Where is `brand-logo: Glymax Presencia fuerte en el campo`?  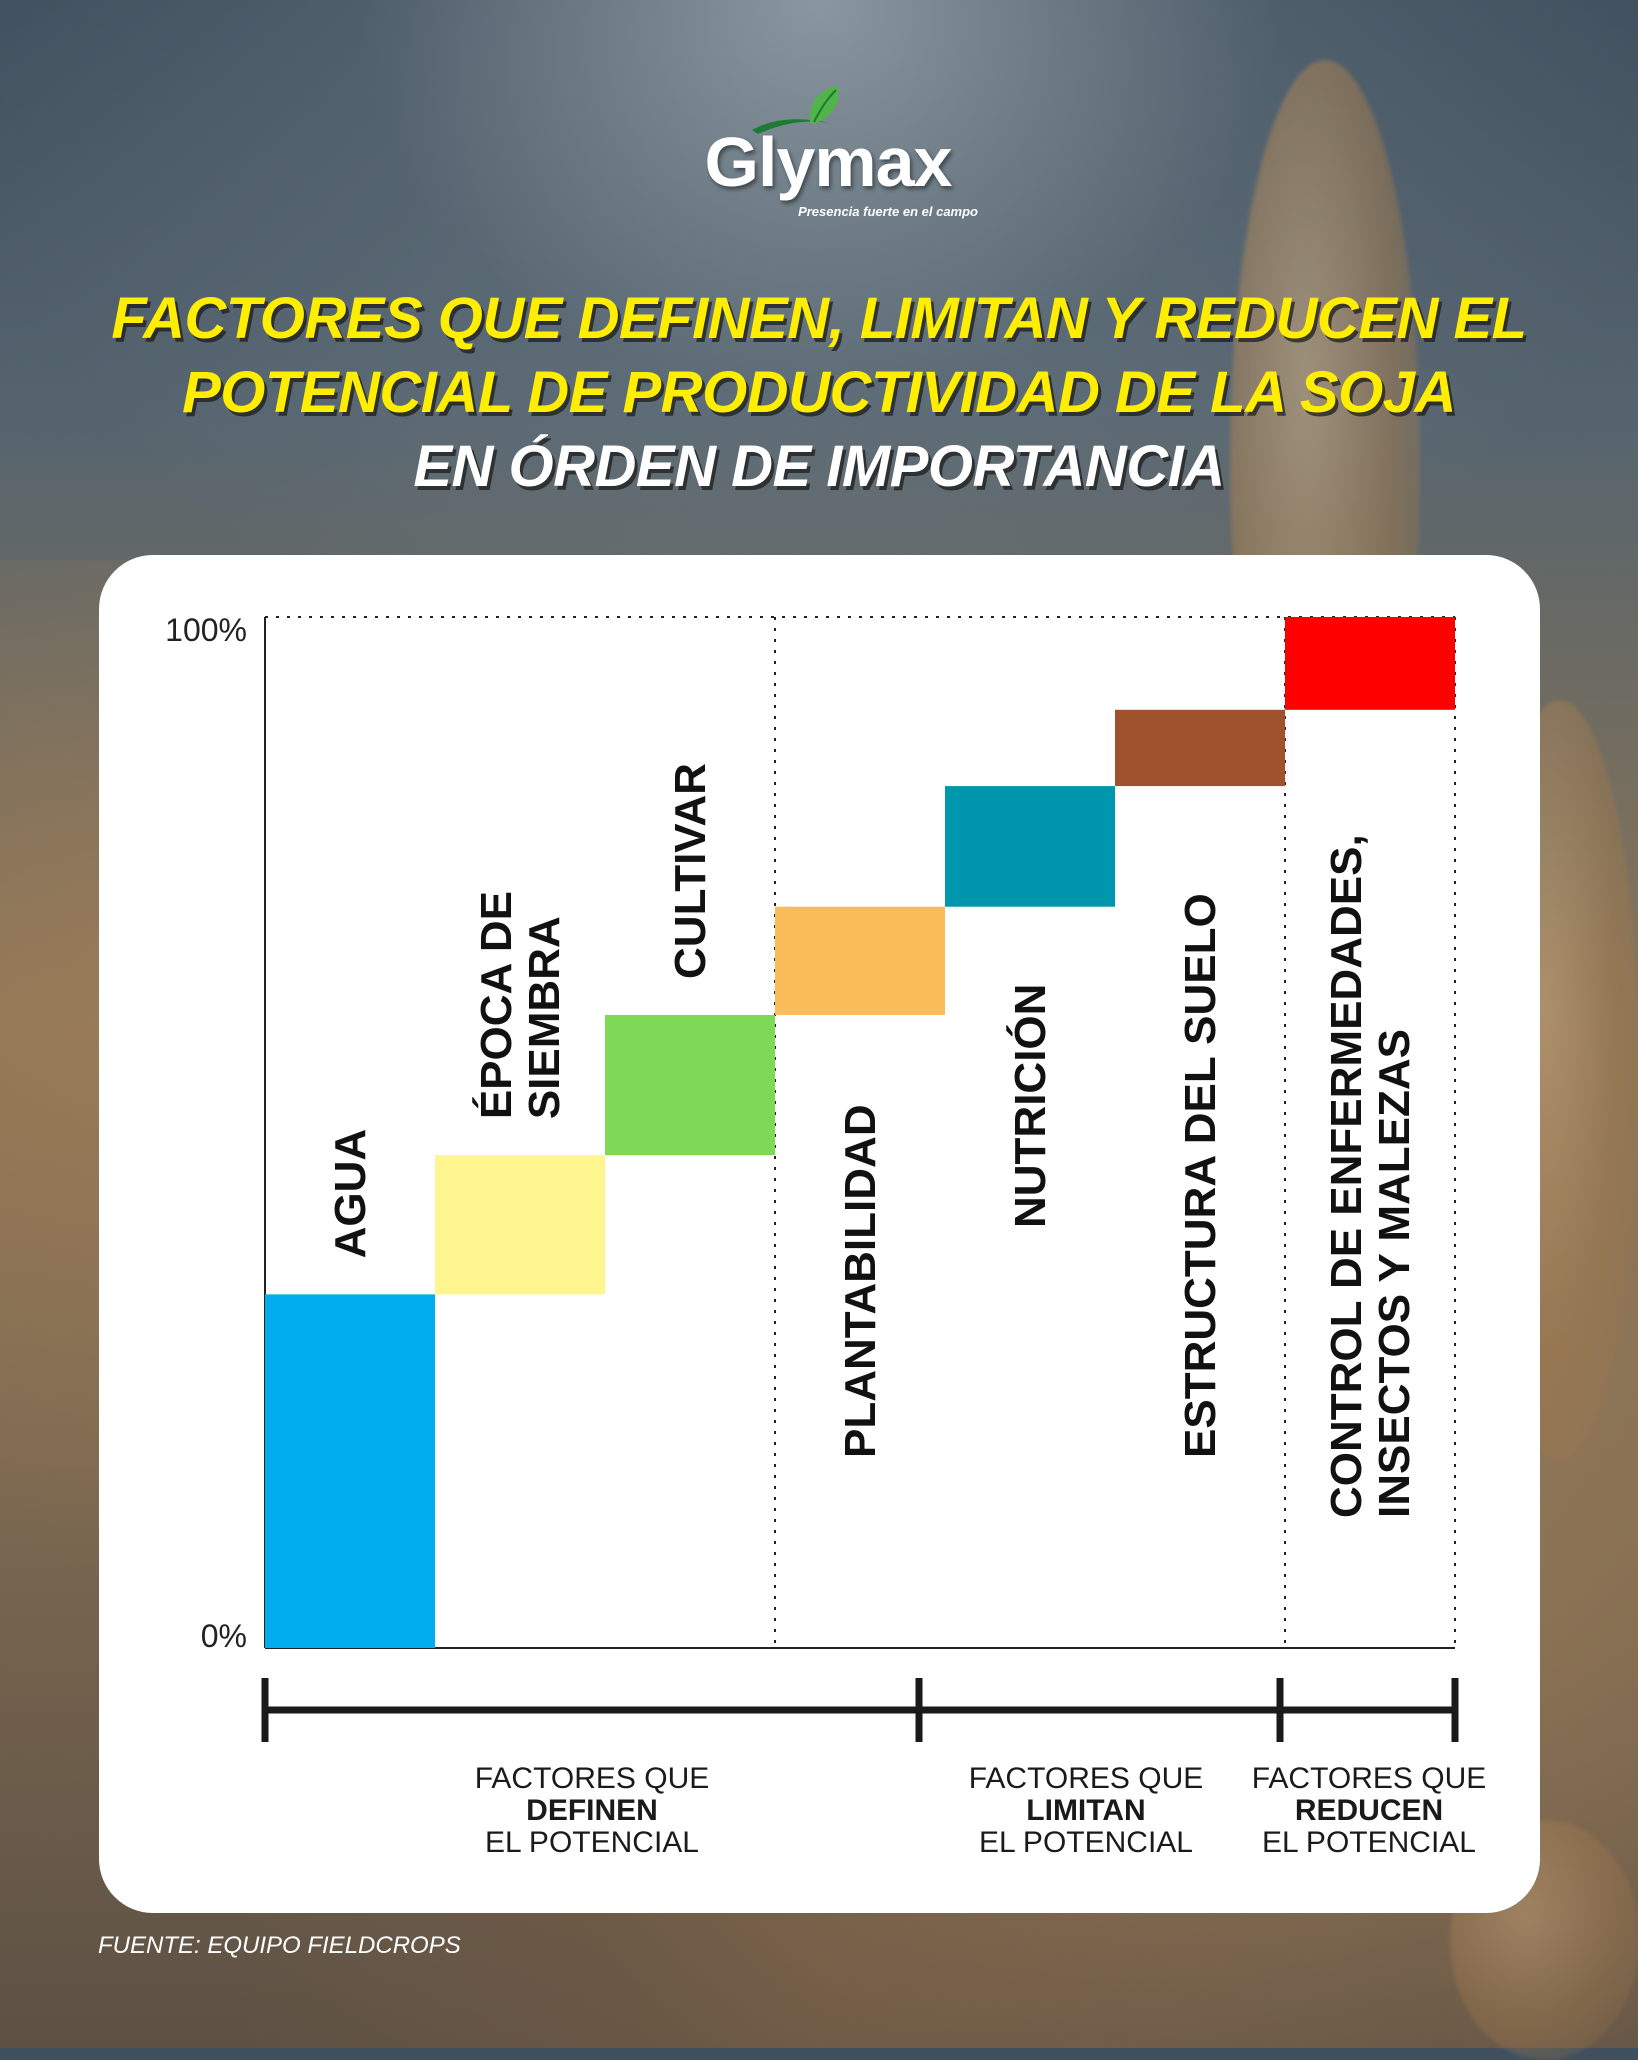
brand-logo: Glymax Presencia fuerte en el campo is located at coordinates (828, 157).